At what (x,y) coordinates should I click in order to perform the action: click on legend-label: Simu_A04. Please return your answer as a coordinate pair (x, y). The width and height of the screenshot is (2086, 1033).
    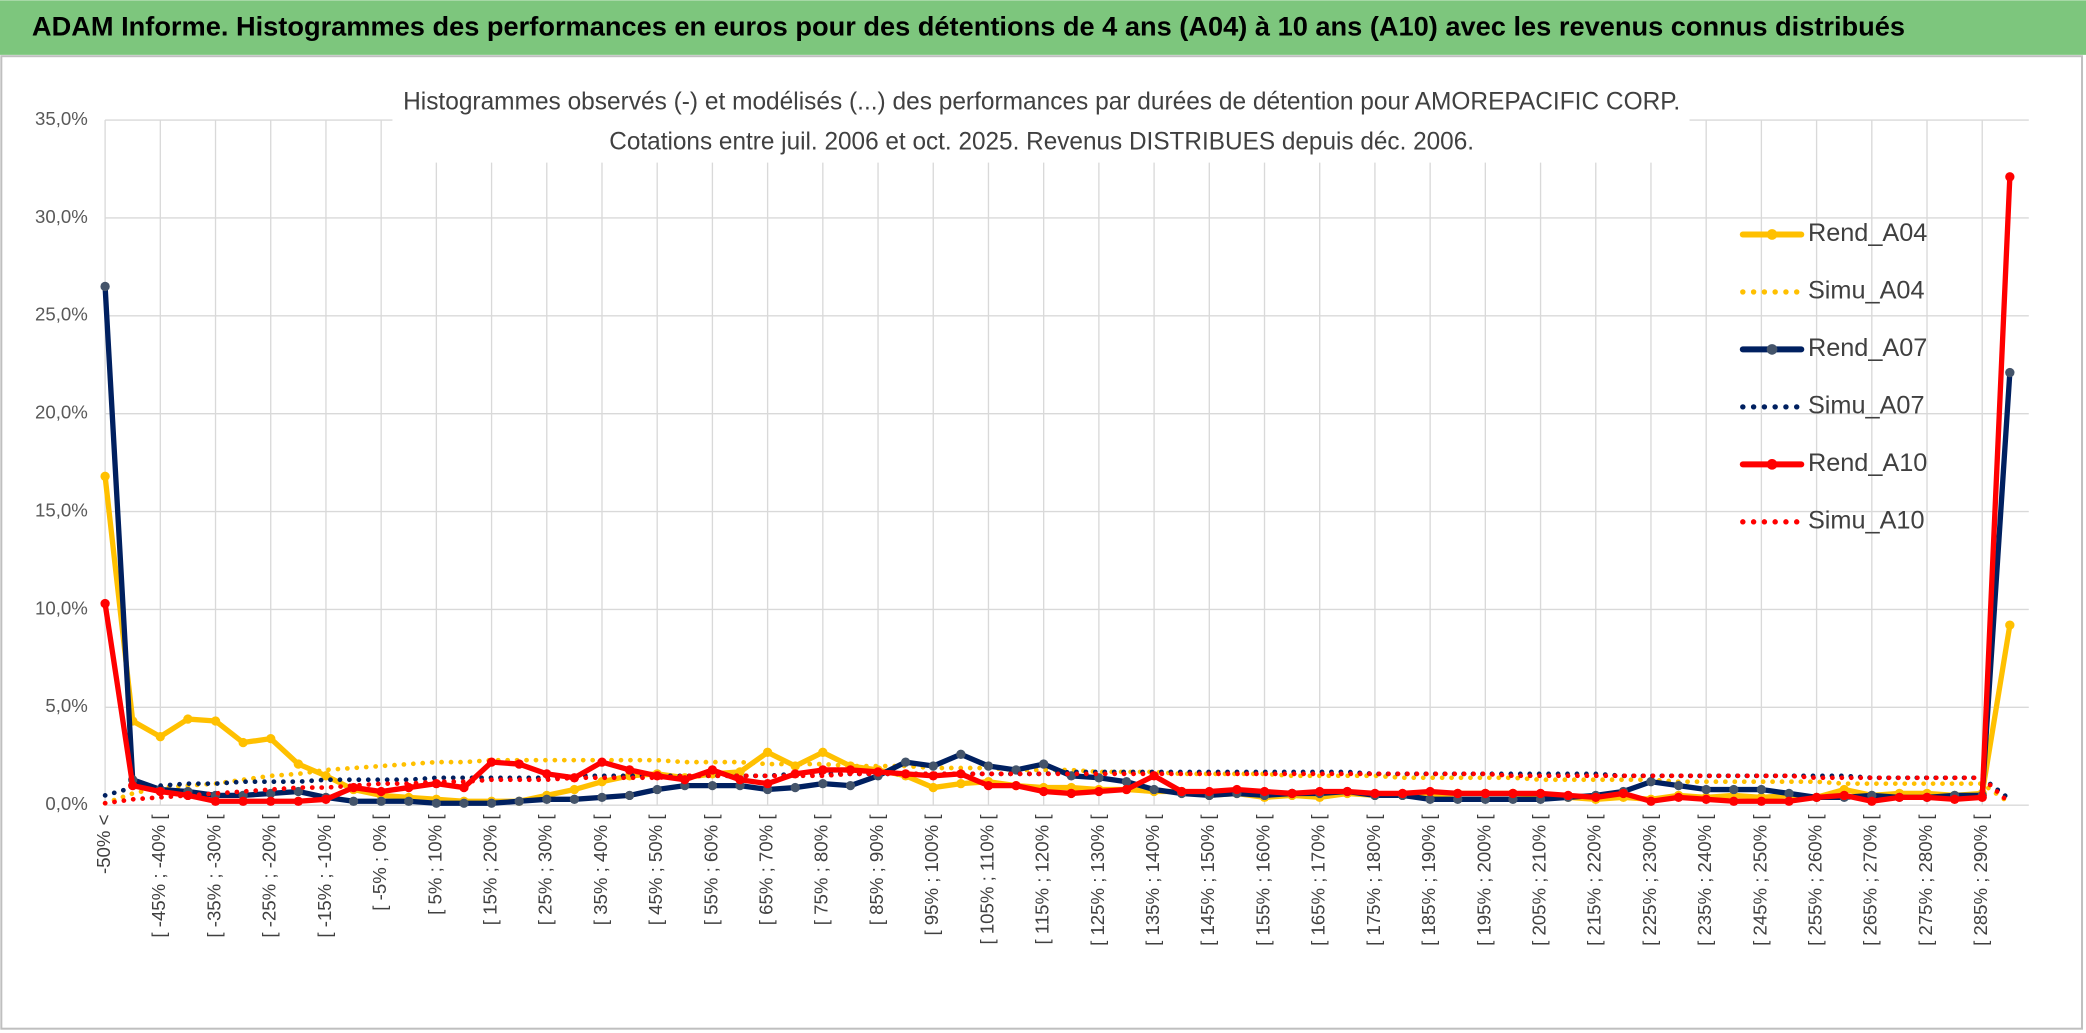
    Looking at the image, I should click on (1866, 291).